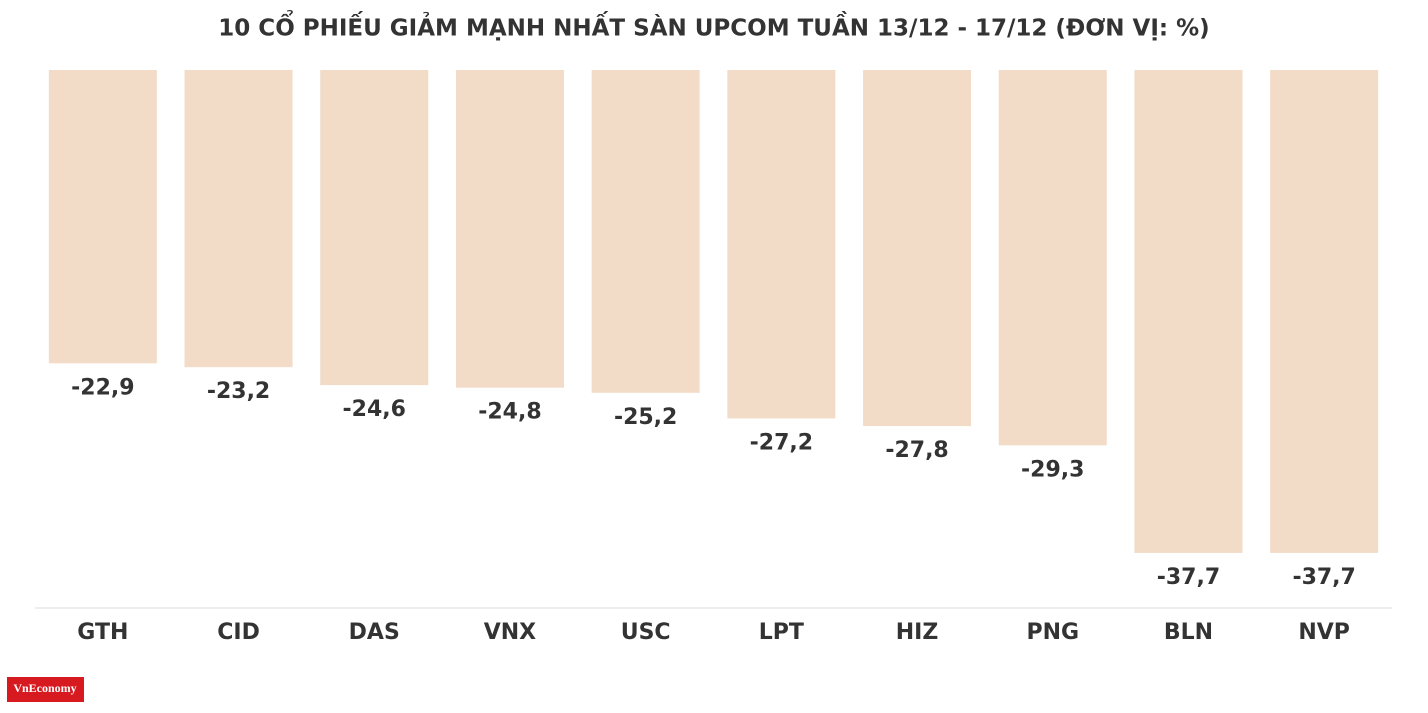 The image size is (1428, 713). Describe the element at coordinates (1188, 632) in the screenshot. I see `x-tick-label: BLN` at that location.